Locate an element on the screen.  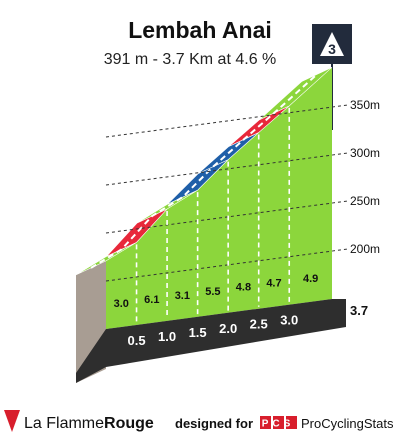
km-label: 3.0 is located at coordinates (289, 320).